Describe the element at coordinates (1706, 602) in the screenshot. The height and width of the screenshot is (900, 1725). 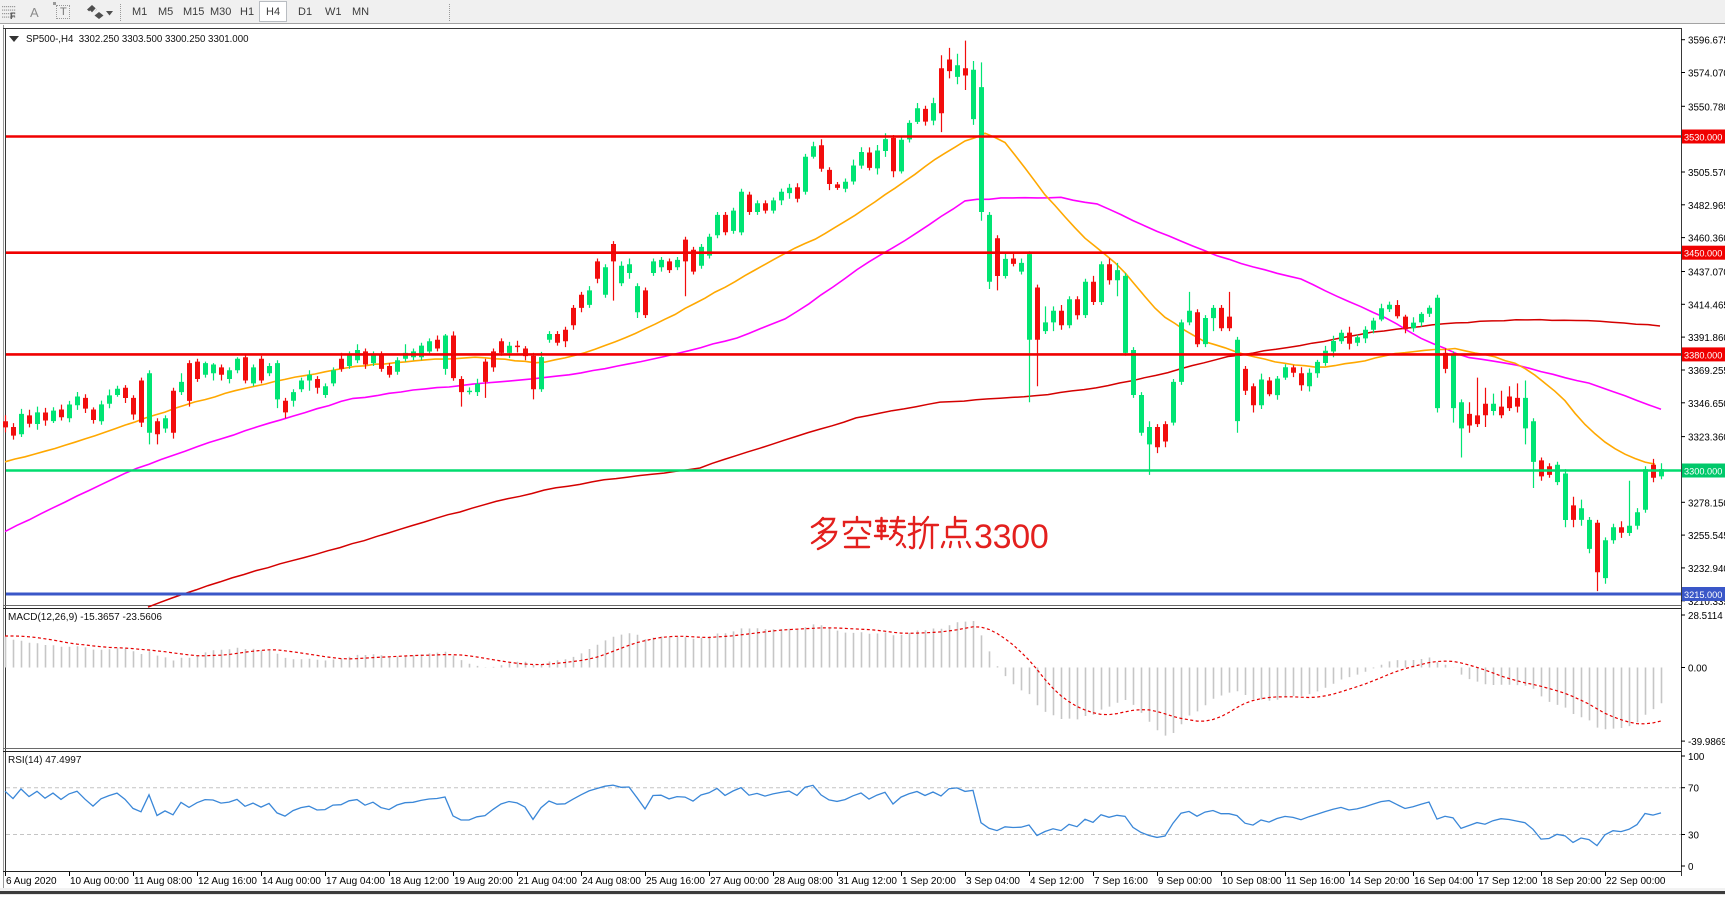
I see `svg-text: 3210.335` at that location.